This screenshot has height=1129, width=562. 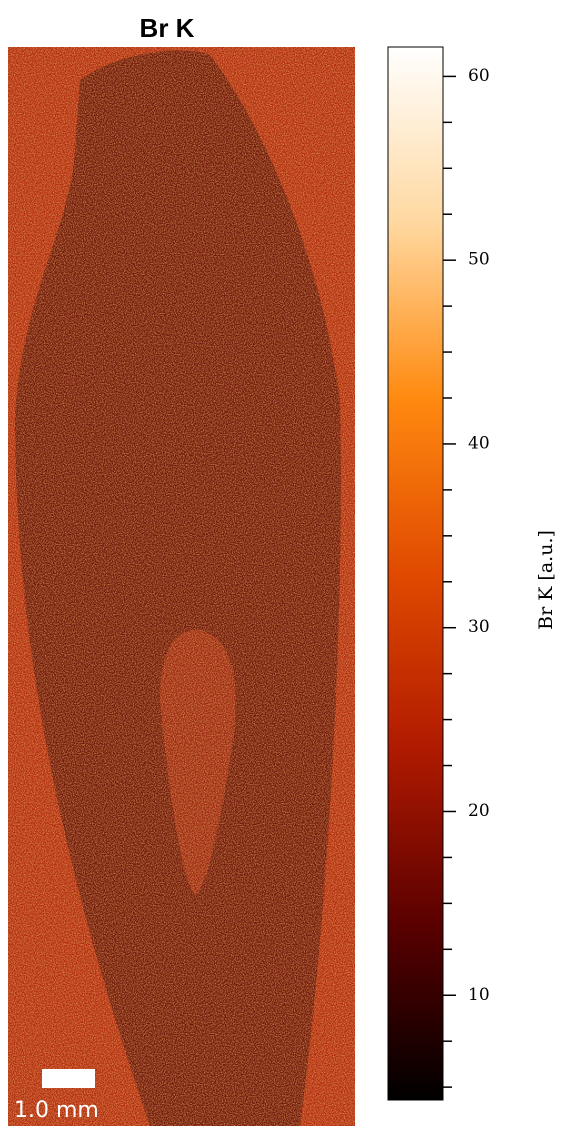 What do you see at coordinates (479, 76) in the screenshot?
I see `colorbar-tick-label: 60` at bounding box center [479, 76].